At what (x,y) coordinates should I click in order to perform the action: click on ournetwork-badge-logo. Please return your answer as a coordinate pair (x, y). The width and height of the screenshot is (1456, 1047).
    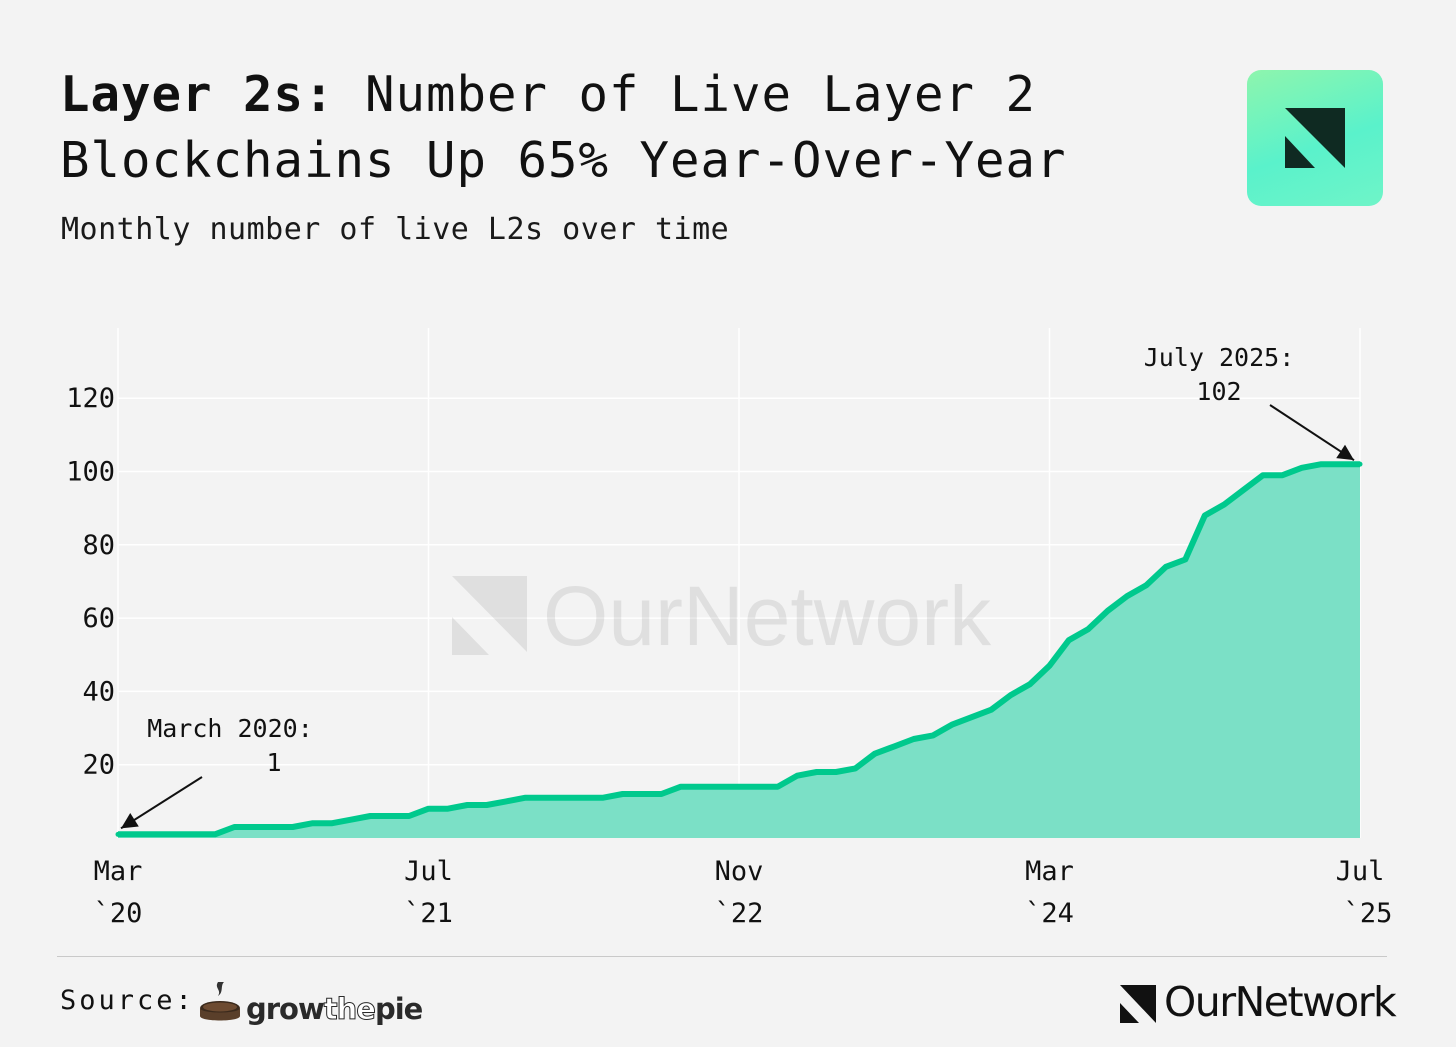
    Looking at the image, I should click on (1315, 138).